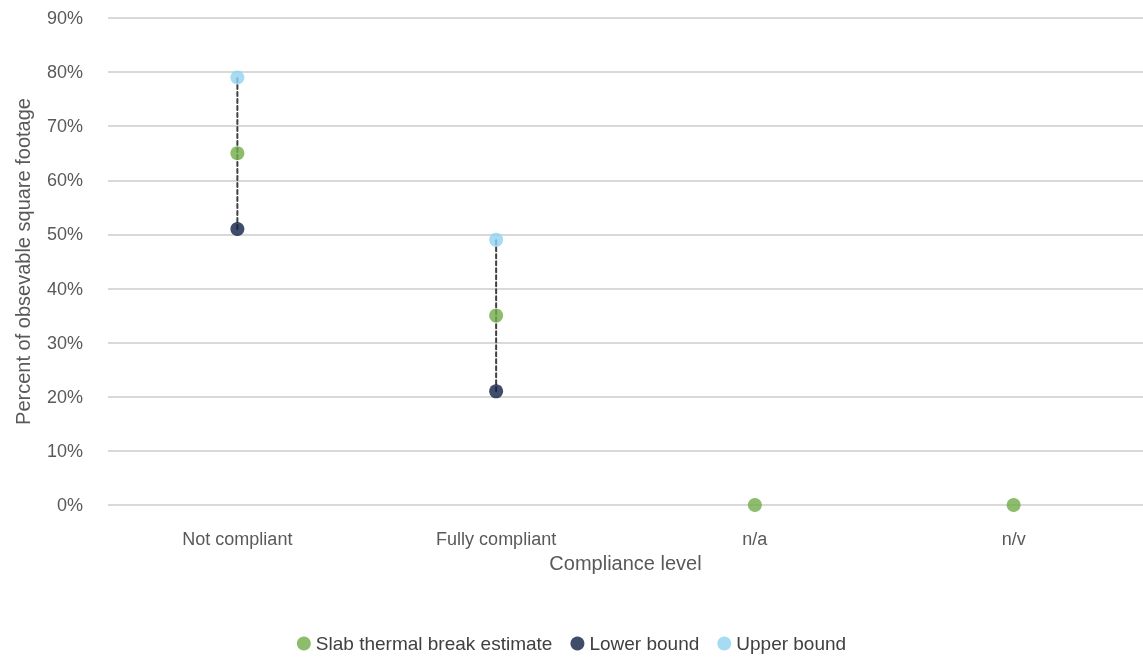  Describe the element at coordinates (434, 643) in the screenshot. I see `legend-label: Slab thermal break estimate` at that location.